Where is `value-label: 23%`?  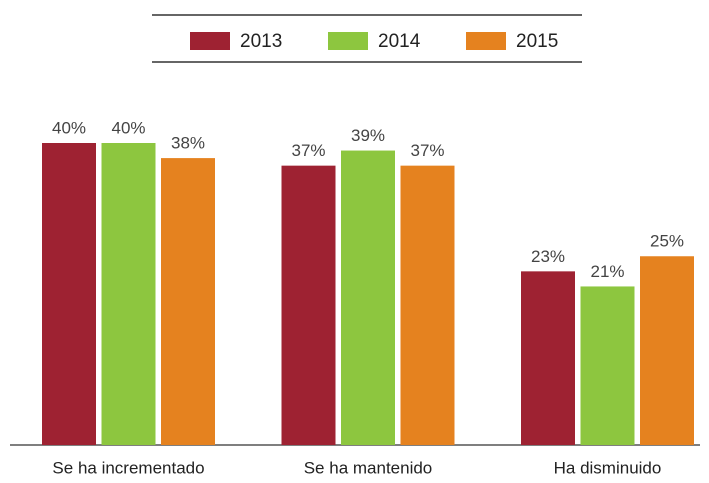
value-label: 23% is located at coordinates (548, 256).